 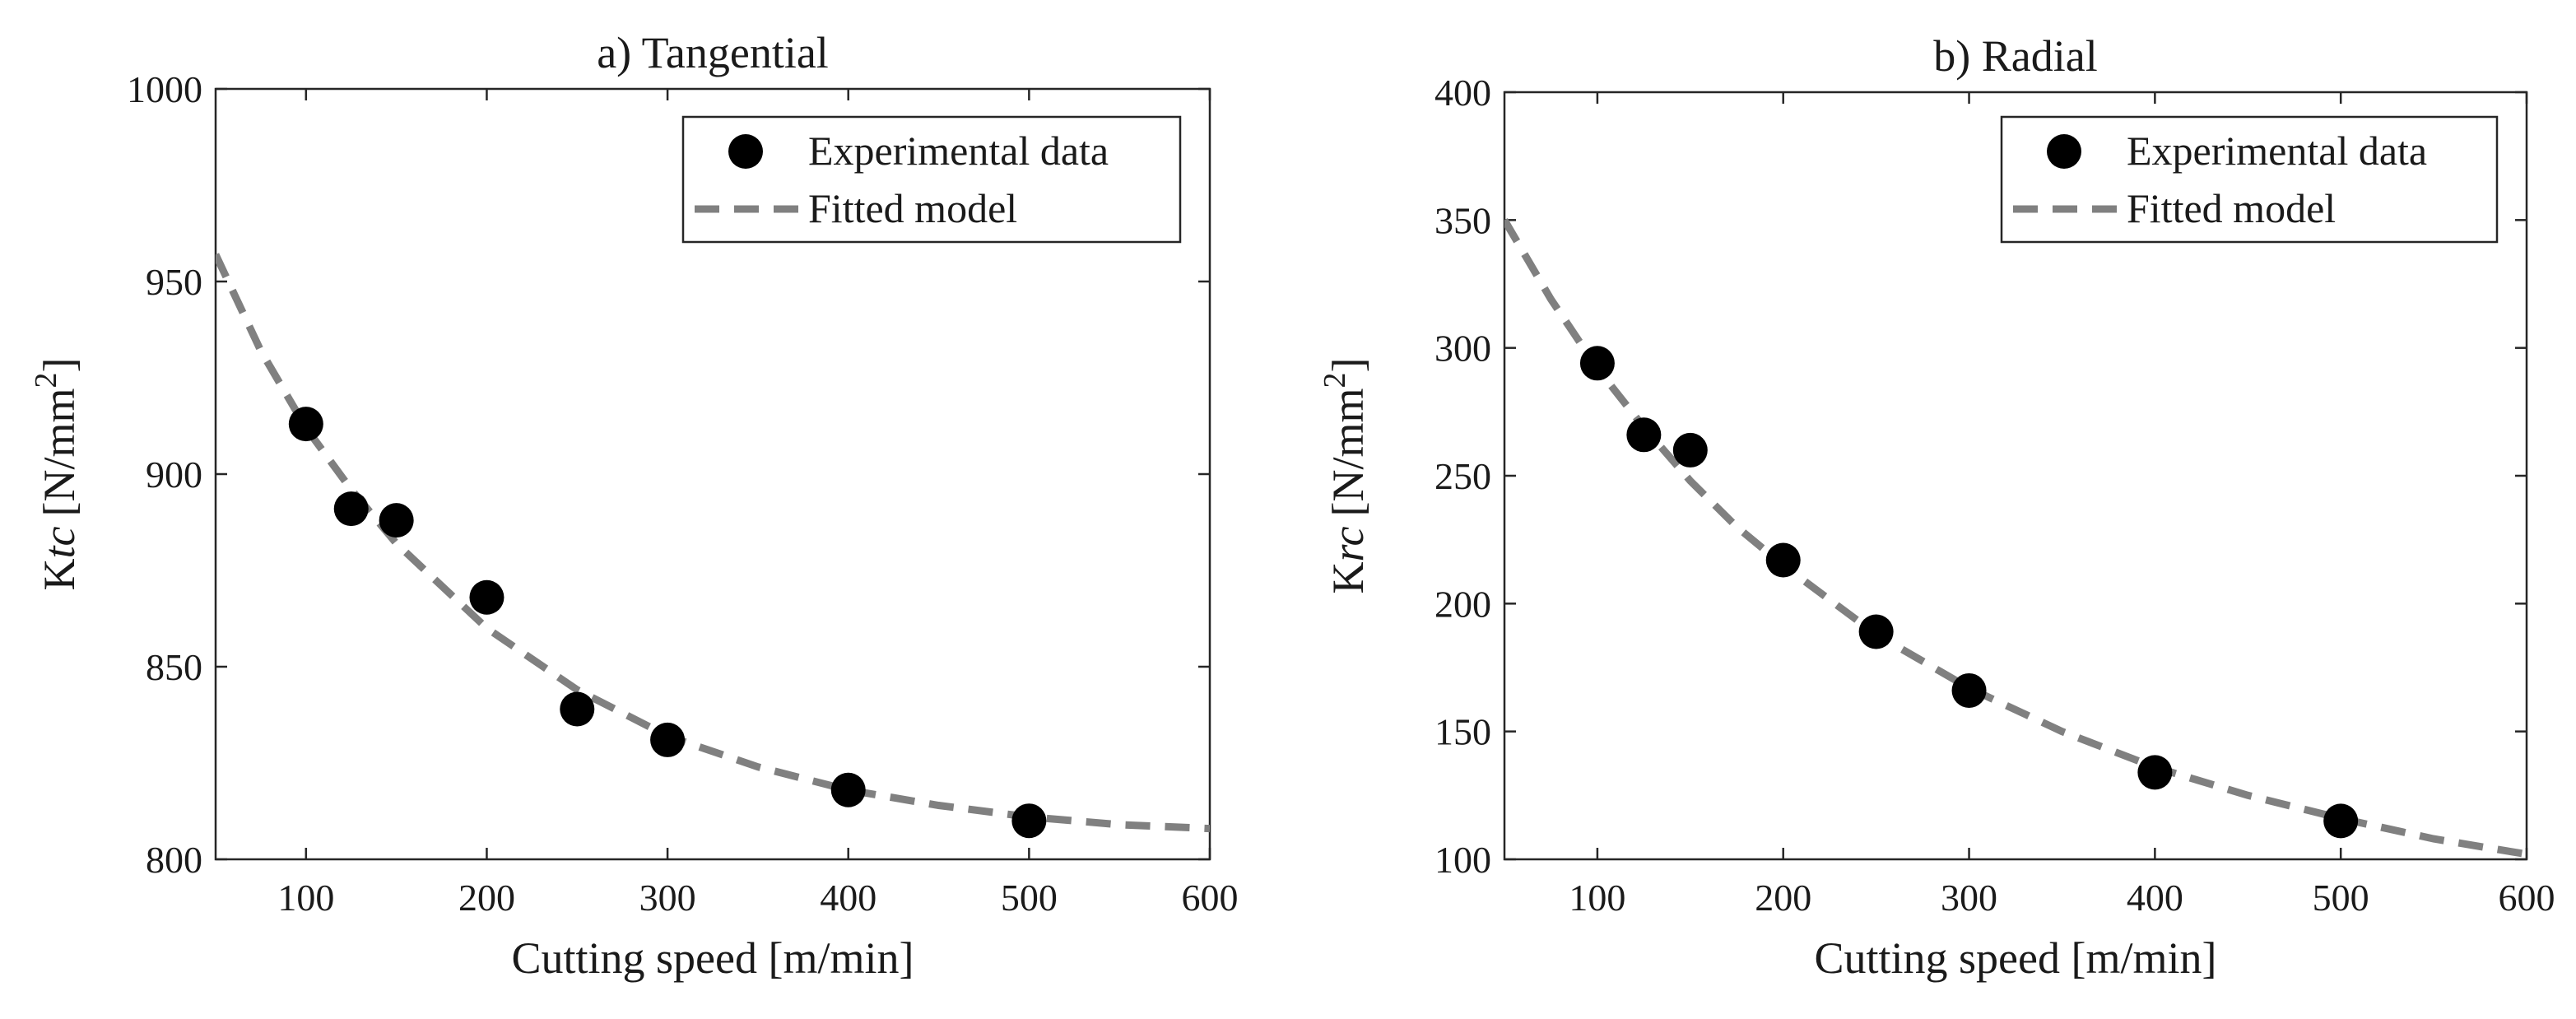 What do you see at coordinates (59, 542) in the screenshot?
I see `y-axis-label-ylabel-italic: tc` at bounding box center [59, 542].